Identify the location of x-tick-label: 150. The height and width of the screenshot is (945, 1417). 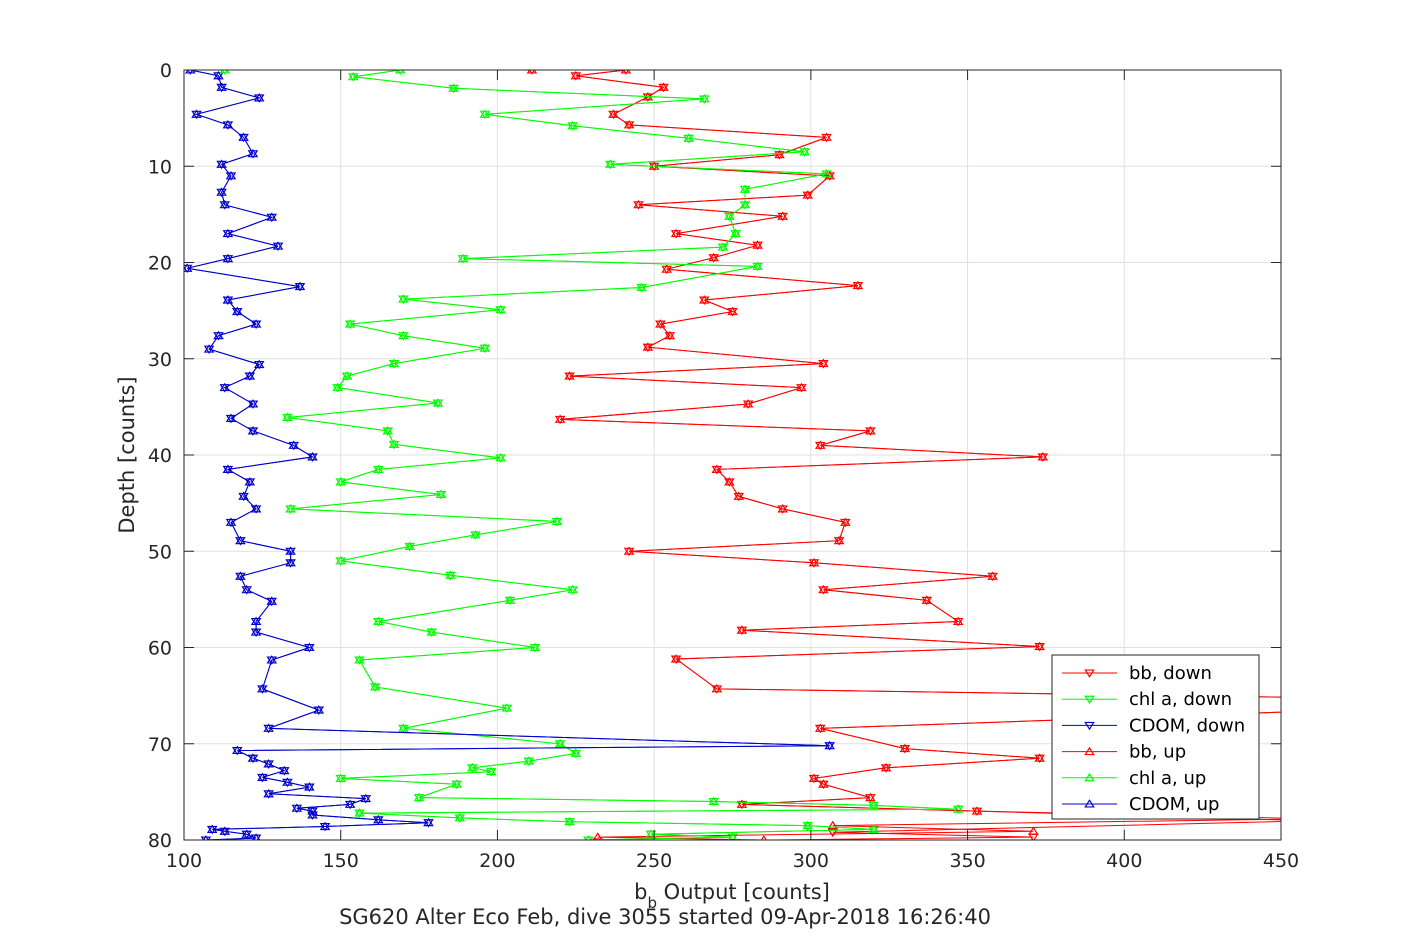
(341, 861).